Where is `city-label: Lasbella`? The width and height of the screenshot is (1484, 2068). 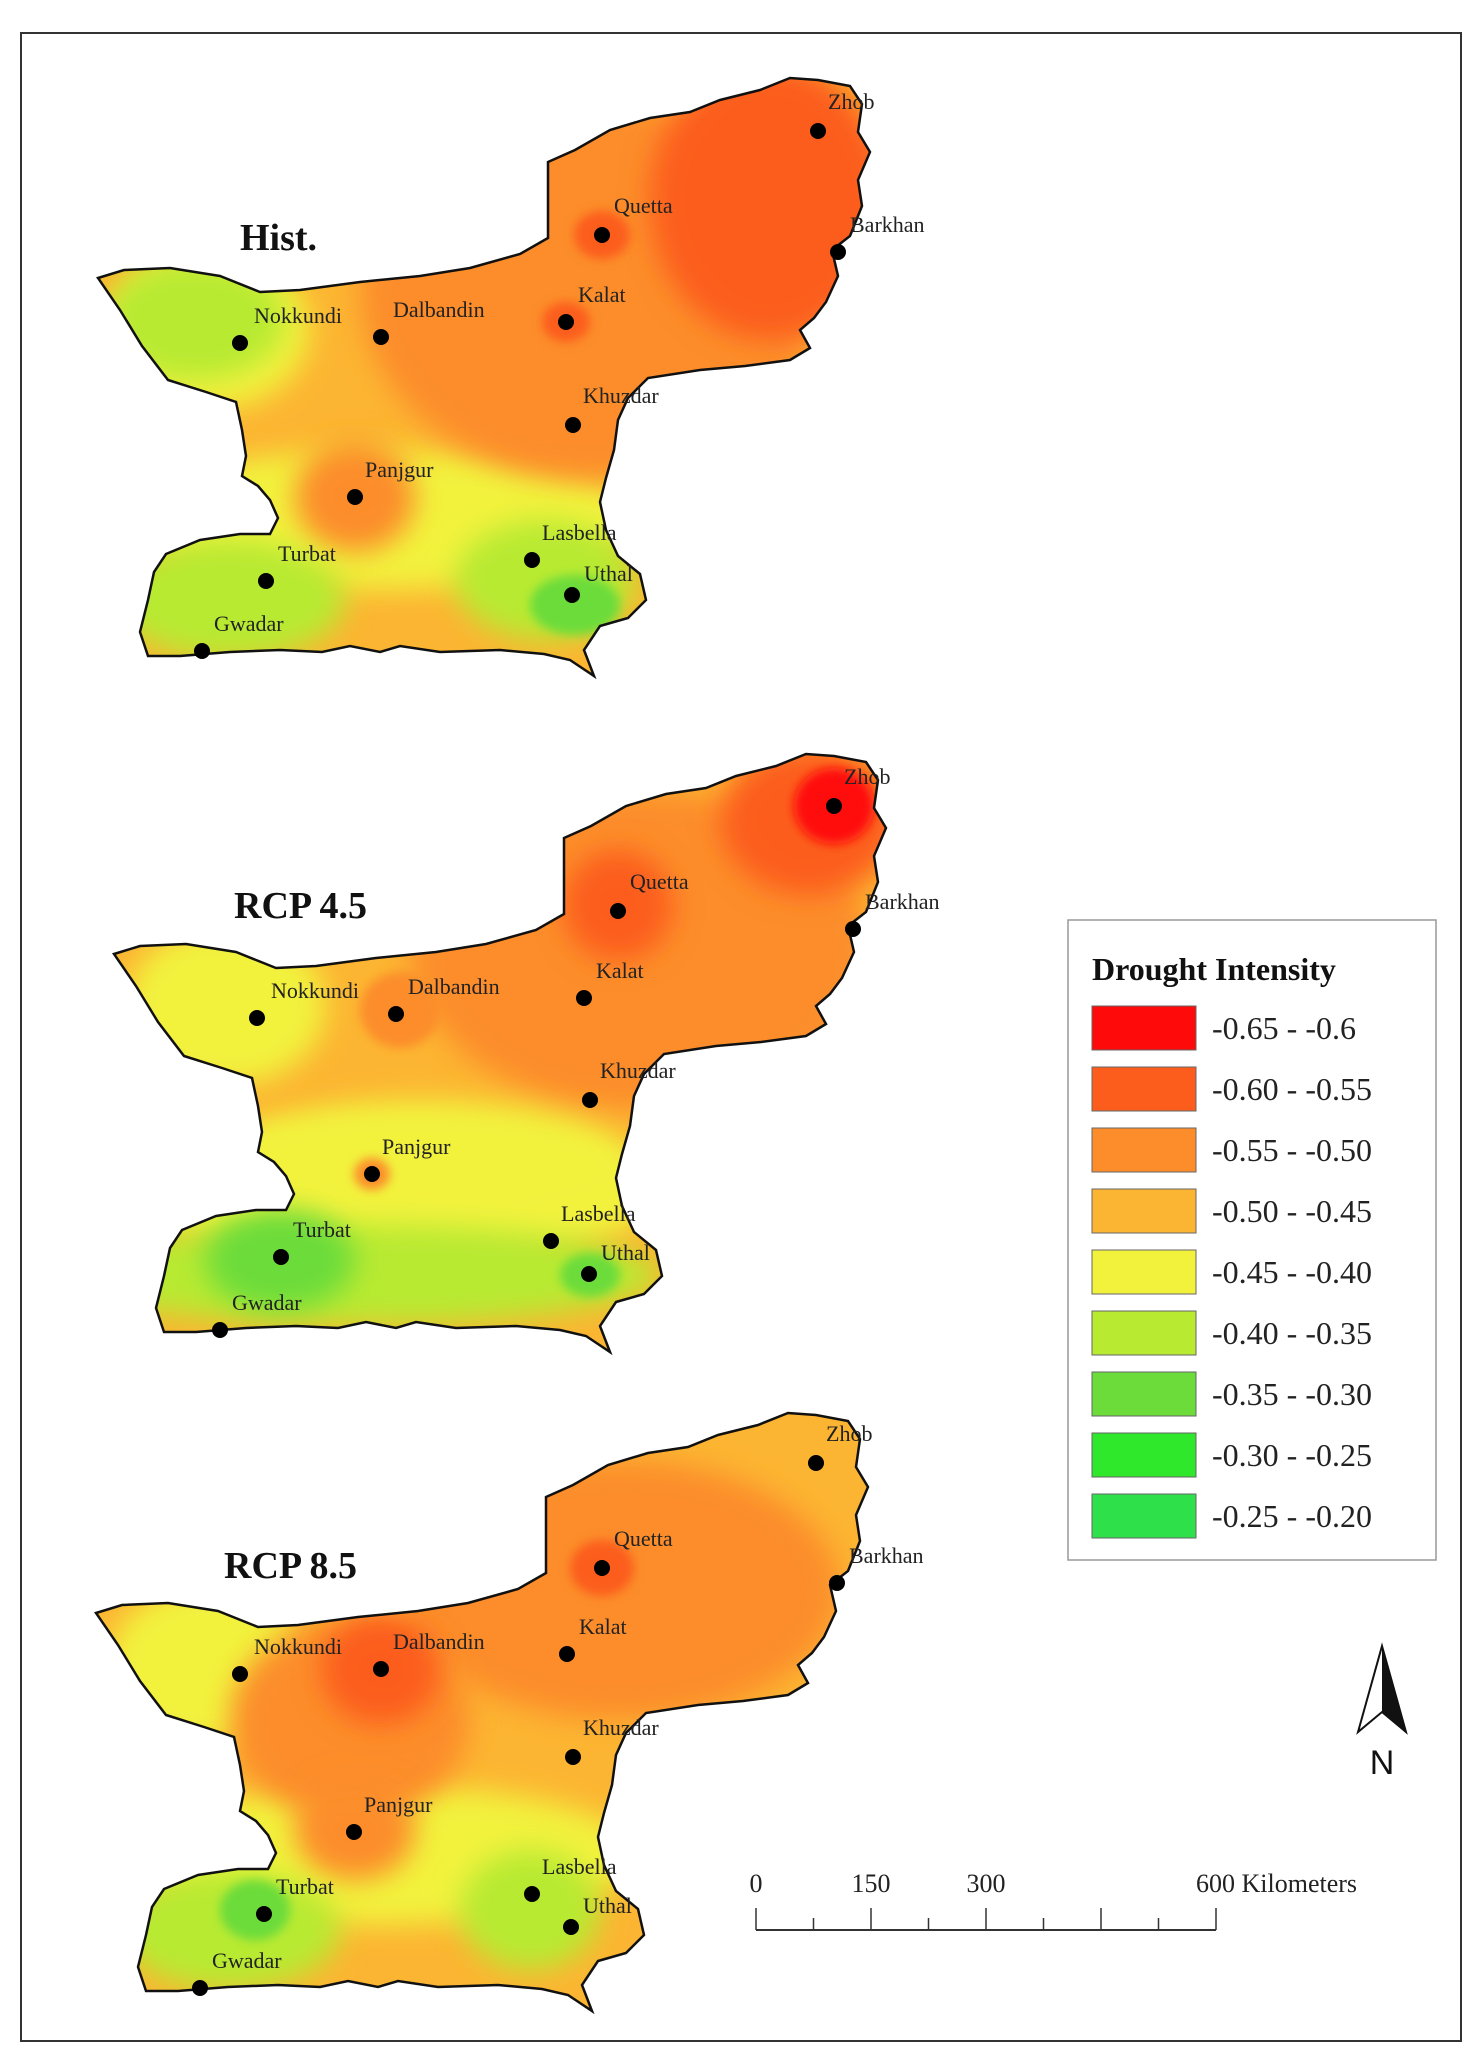 city-label: Lasbella is located at coordinates (579, 532).